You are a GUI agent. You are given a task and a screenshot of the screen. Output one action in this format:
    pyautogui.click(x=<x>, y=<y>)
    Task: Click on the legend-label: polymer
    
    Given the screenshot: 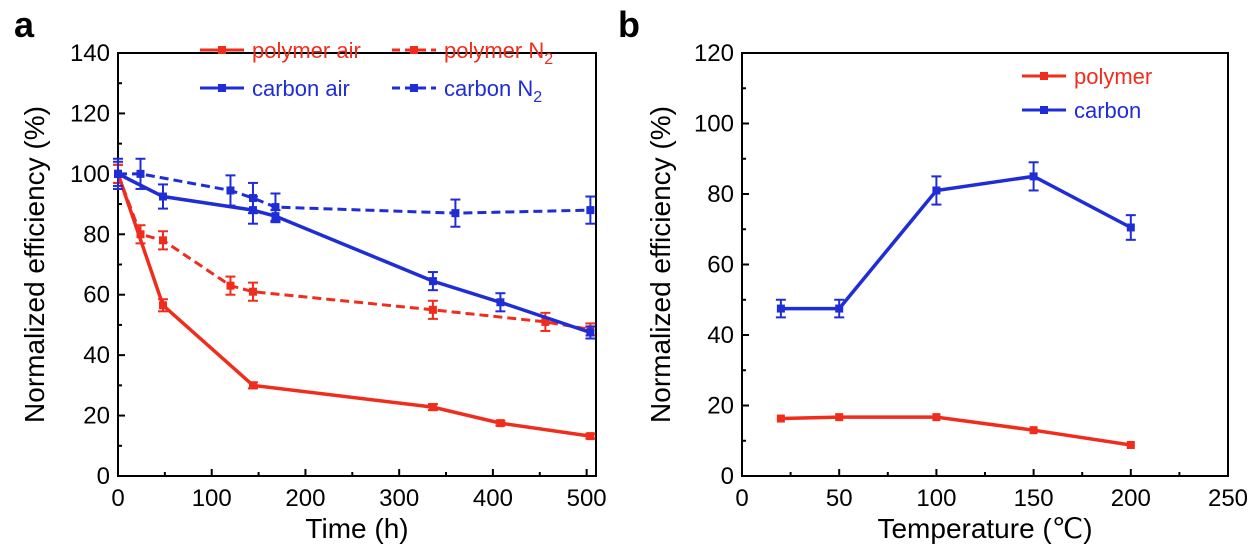 What is the action you would take?
    pyautogui.click(x=1113, y=76)
    